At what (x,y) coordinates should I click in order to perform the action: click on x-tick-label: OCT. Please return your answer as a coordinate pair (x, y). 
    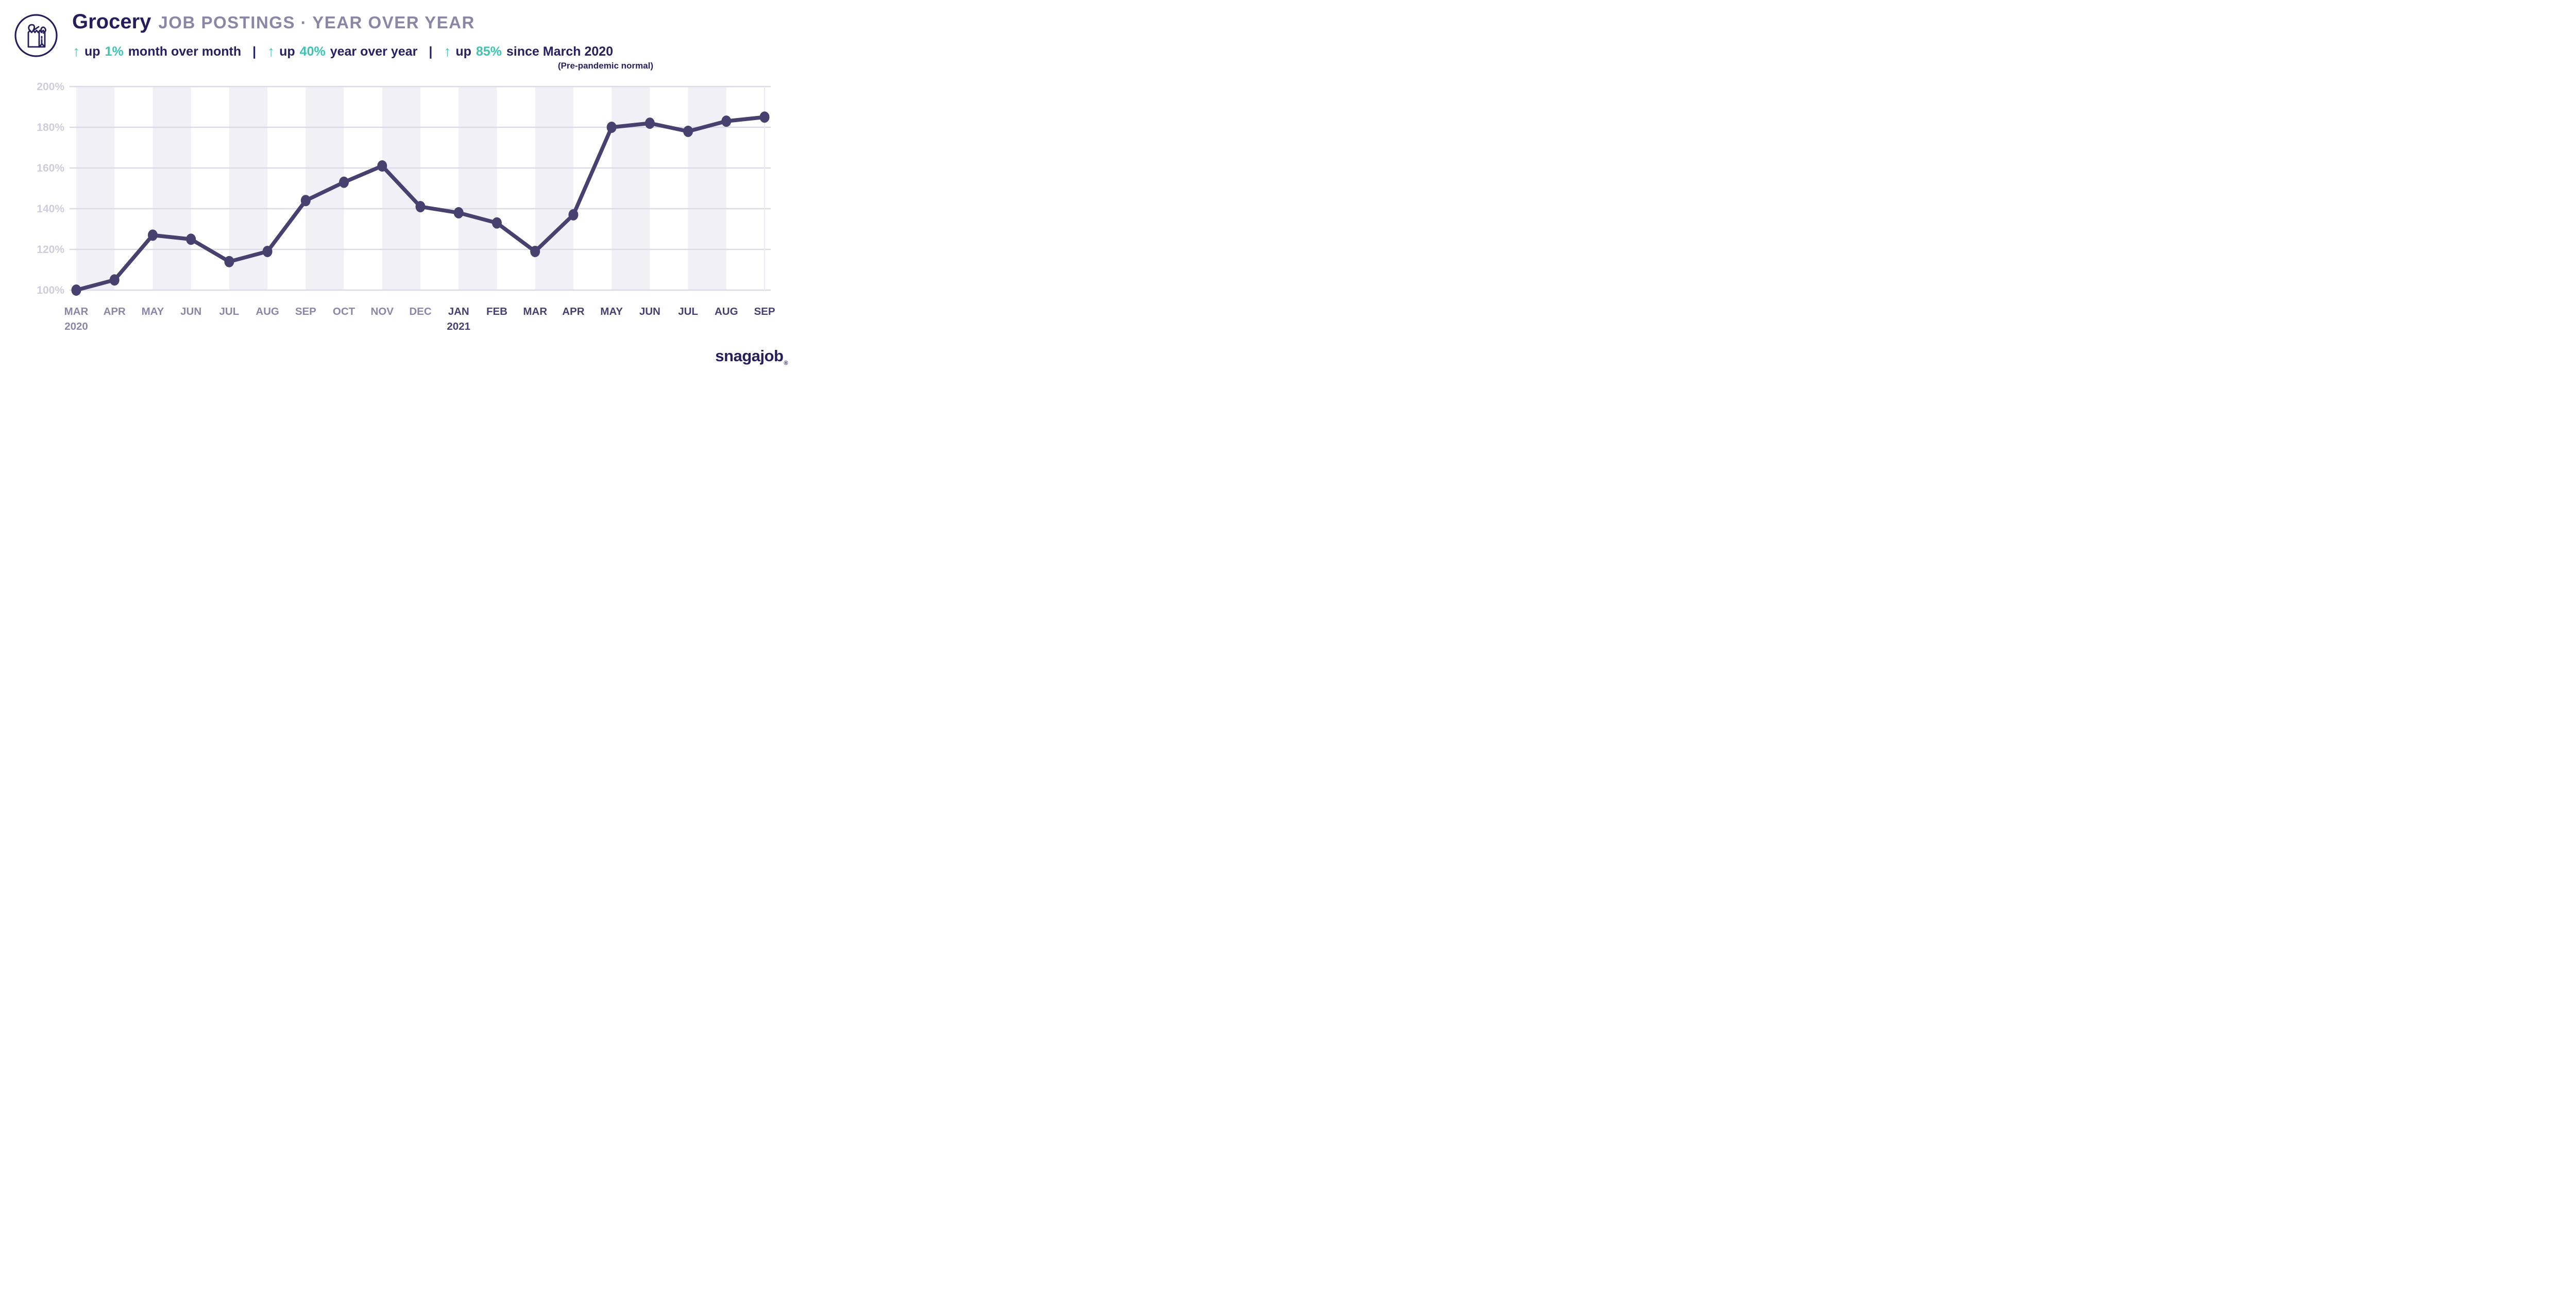
    Looking at the image, I should click on (344, 311).